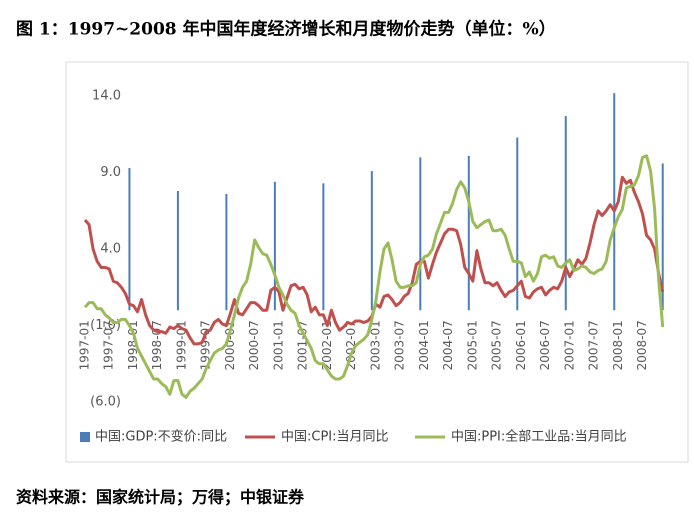 This screenshot has width=694, height=526. Describe the element at coordinates (109, 345) in the screenshot. I see `x-tick-label: 1997-07` at that location.